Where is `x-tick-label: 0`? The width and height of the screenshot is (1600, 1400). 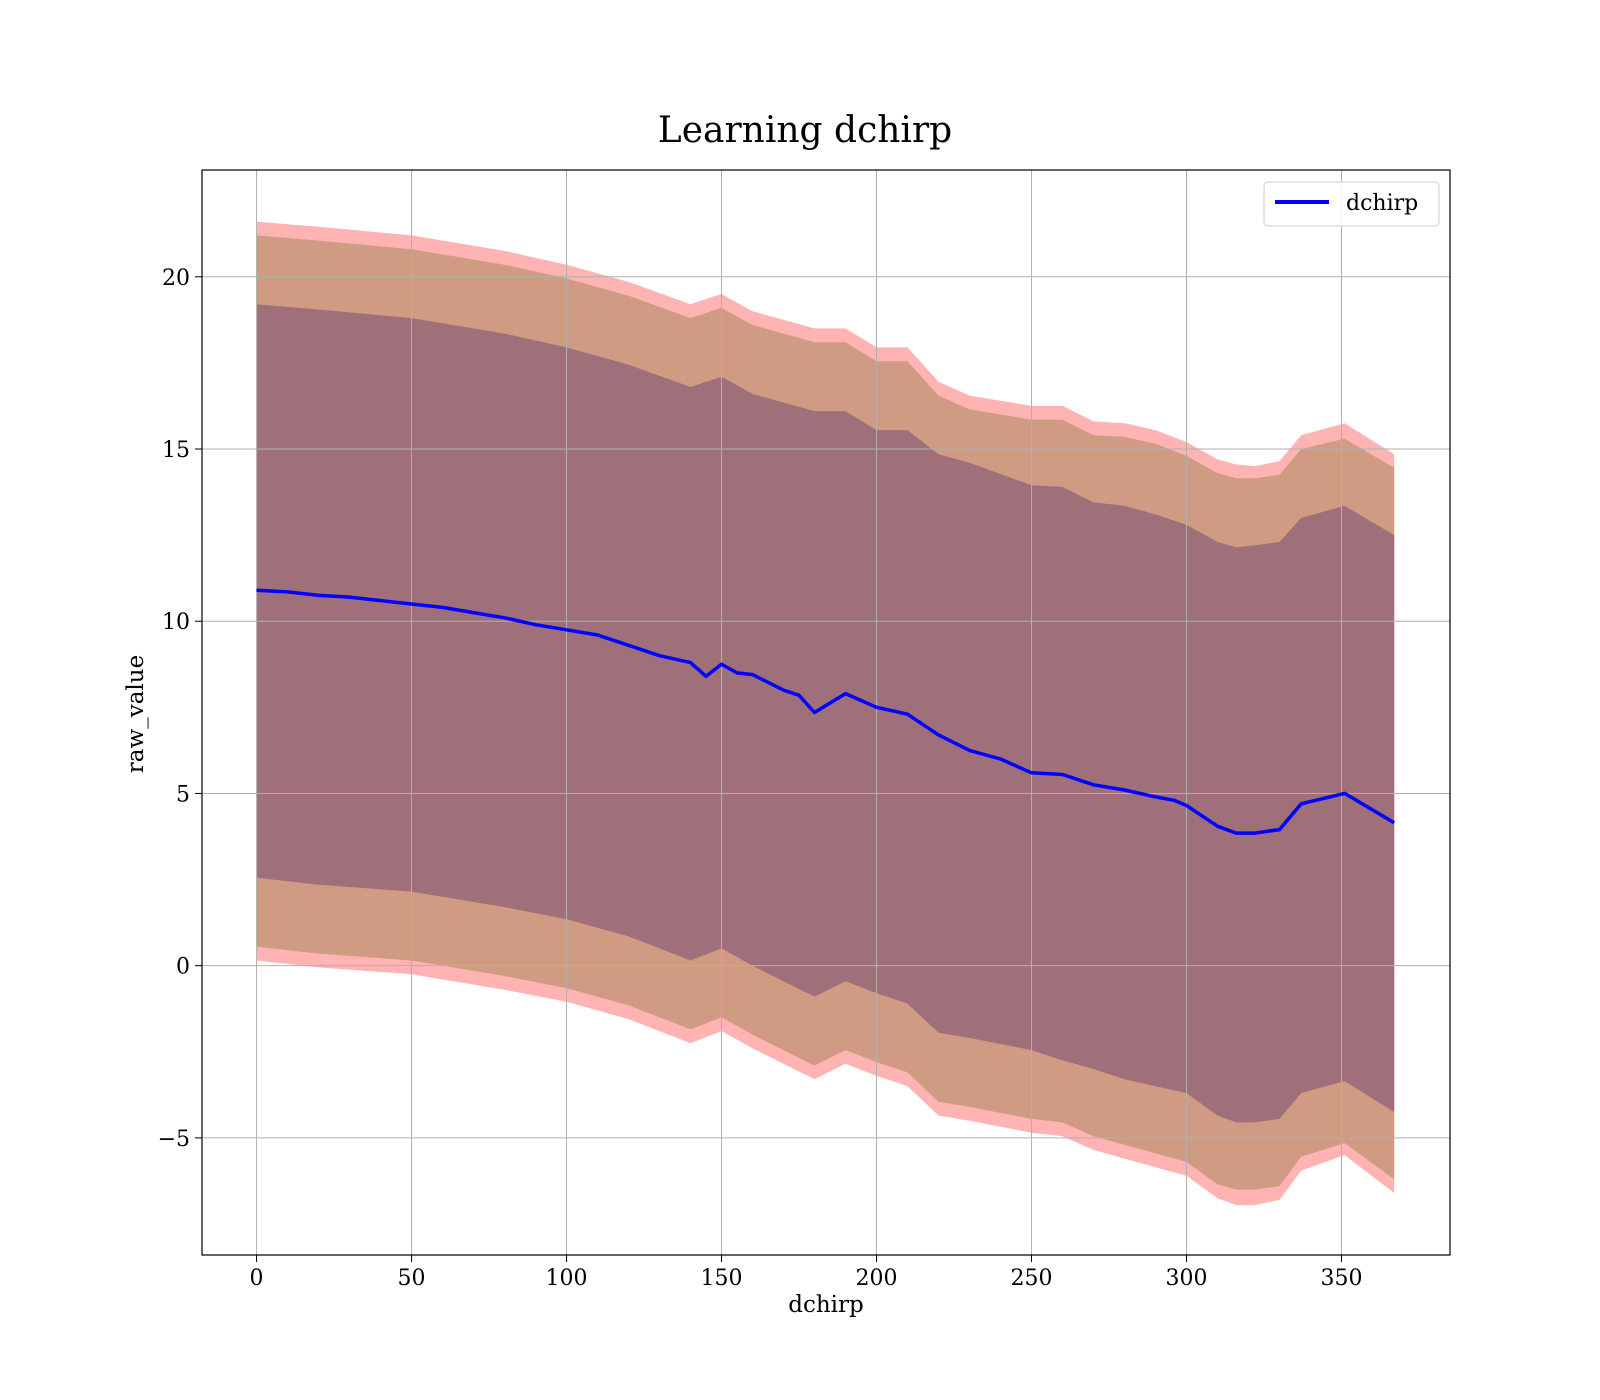
x-tick-label: 0 is located at coordinates (257, 1278).